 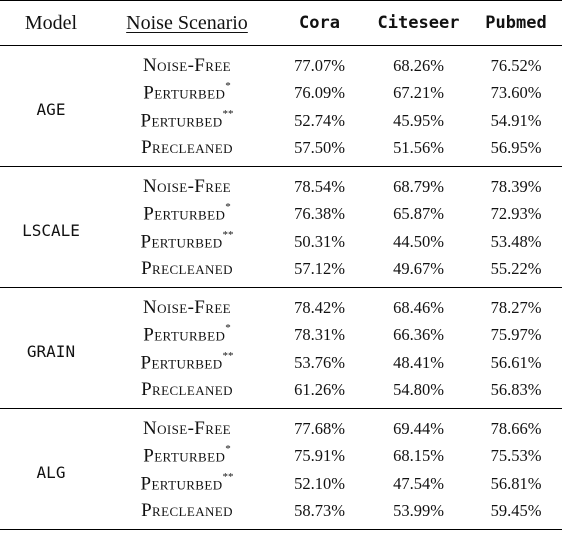 I want to click on accuracy-value-cell: 56.95%, so click(x=516, y=148).